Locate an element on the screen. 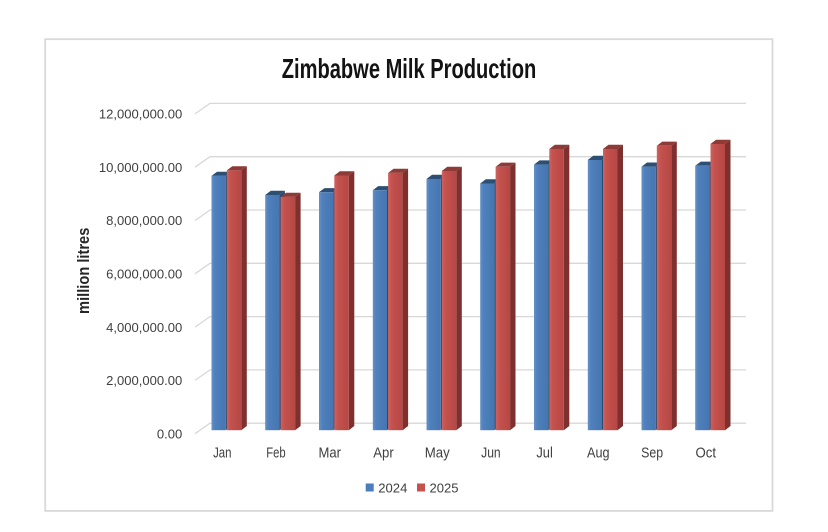 Image resolution: width=828 pixels, height=532 pixels. svg-text: 4,000,000.00 is located at coordinates (144, 327).